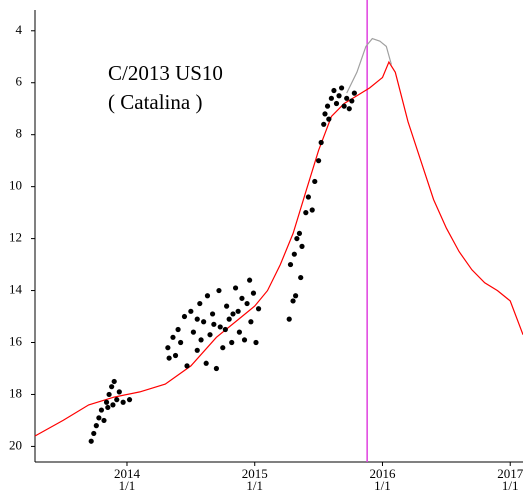  What do you see at coordinates (155, 102) in the screenshot?
I see `chart-subtitle: ( Catalina )` at bounding box center [155, 102].